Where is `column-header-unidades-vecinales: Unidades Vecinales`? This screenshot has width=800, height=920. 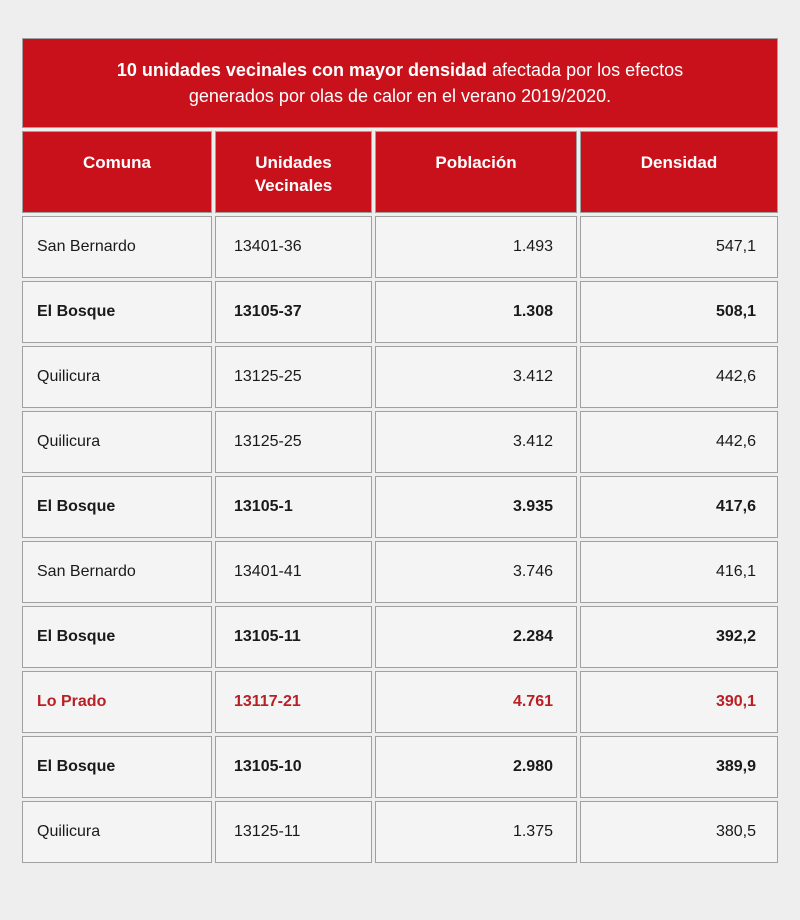
column-header-unidades-vecinales: Unidades Vecinales is located at coordinates (293, 172).